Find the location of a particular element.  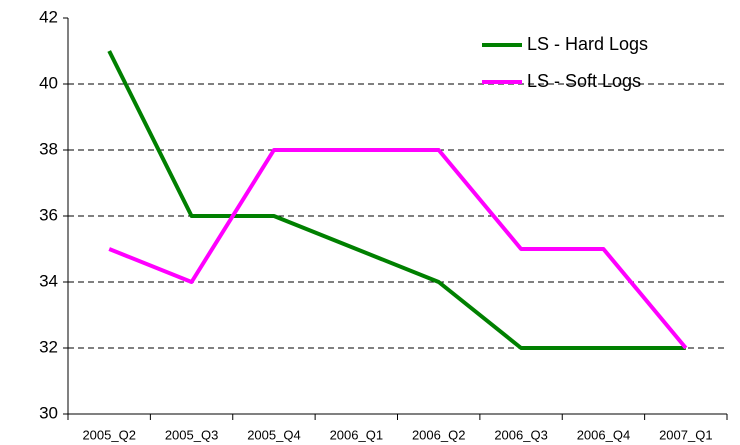

y-tick-label: 36 is located at coordinates (48, 214).